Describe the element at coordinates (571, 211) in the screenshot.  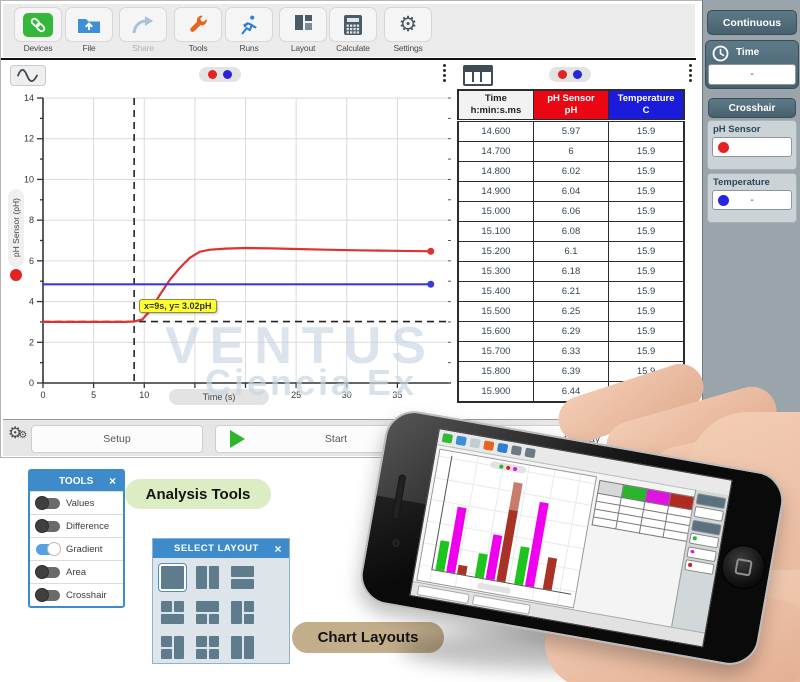
I see `table-row: 15.000 6.06 15.9` at that location.